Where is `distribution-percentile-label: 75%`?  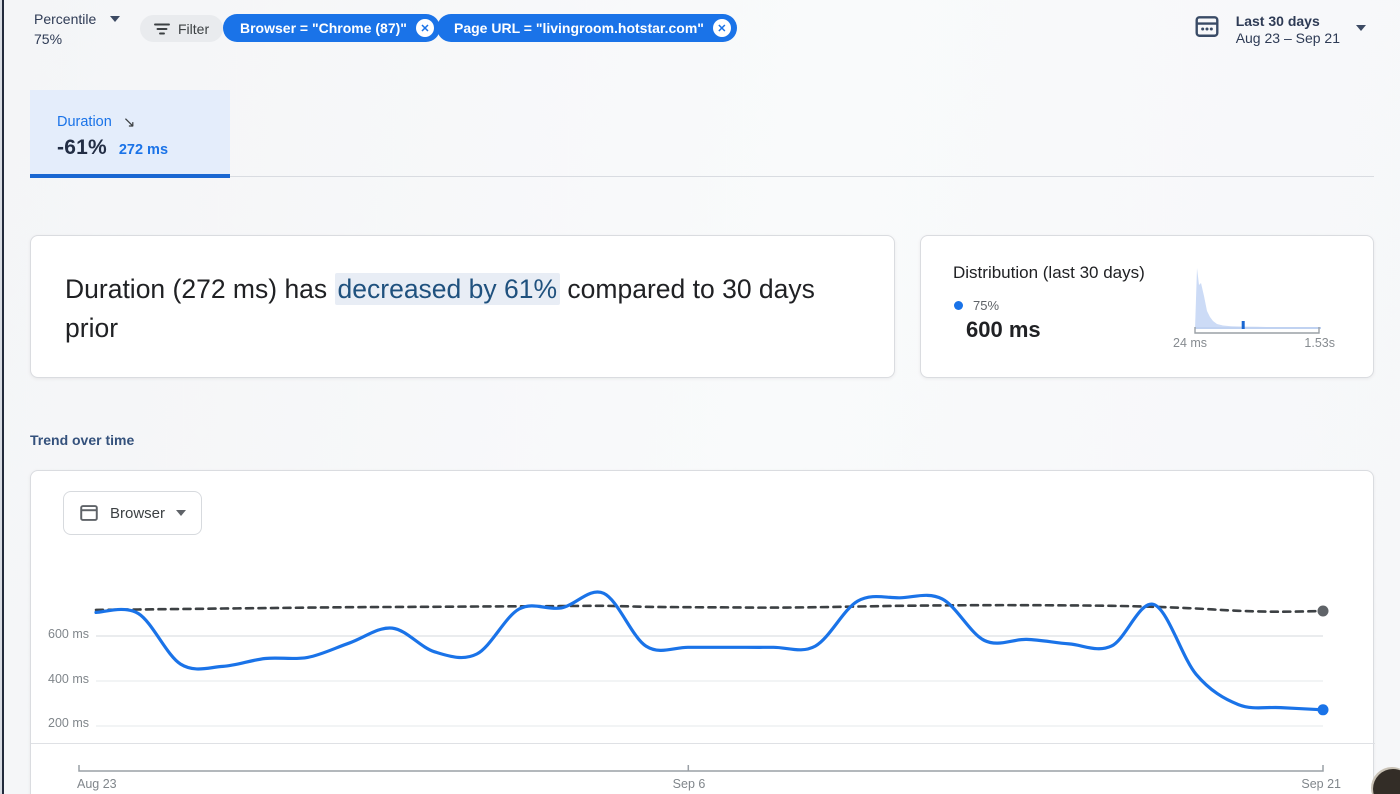 distribution-percentile-label: 75% is located at coordinates (986, 305).